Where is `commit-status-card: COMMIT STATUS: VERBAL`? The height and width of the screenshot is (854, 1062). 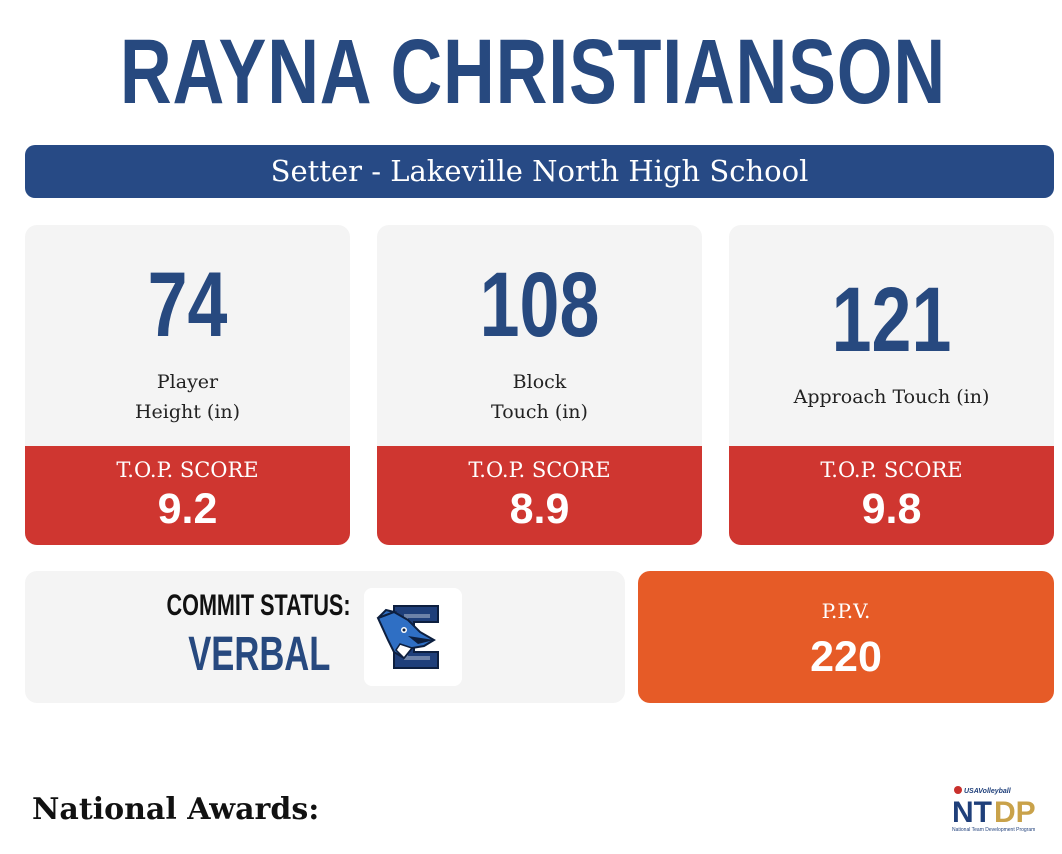
commit-status-card: COMMIT STATUS: VERBAL is located at coordinates (325, 637).